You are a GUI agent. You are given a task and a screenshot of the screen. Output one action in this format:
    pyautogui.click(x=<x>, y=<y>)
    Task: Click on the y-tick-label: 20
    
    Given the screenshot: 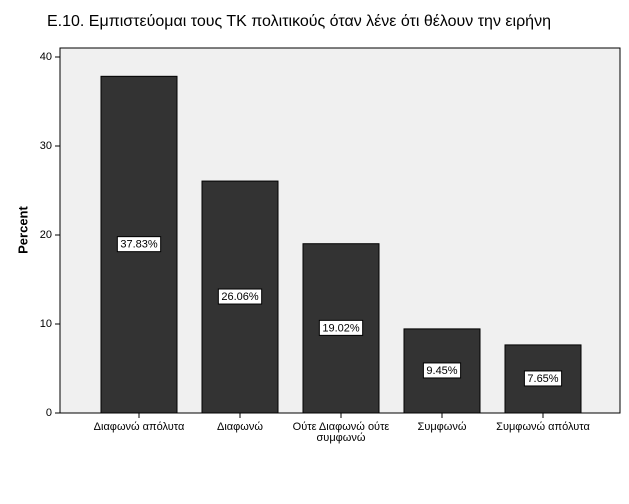 What is the action you would take?
    pyautogui.click(x=46, y=235)
    